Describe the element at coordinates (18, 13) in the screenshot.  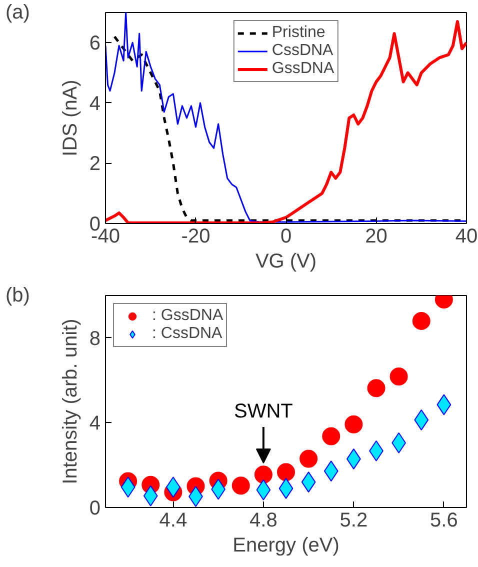
I see `text: (a)` at that location.